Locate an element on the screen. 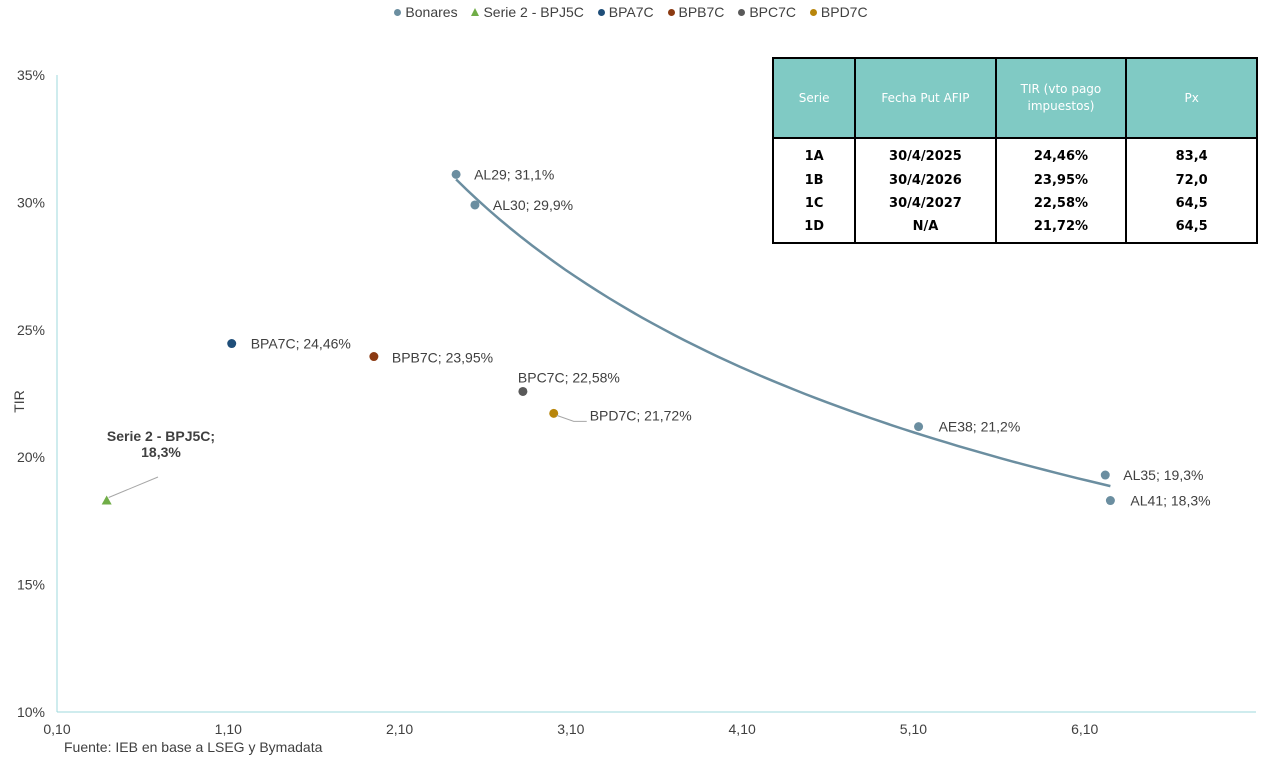 The height and width of the screenshot is (762, 1262). x-tick-label: 0,10 is located at coordinates (56, 729).